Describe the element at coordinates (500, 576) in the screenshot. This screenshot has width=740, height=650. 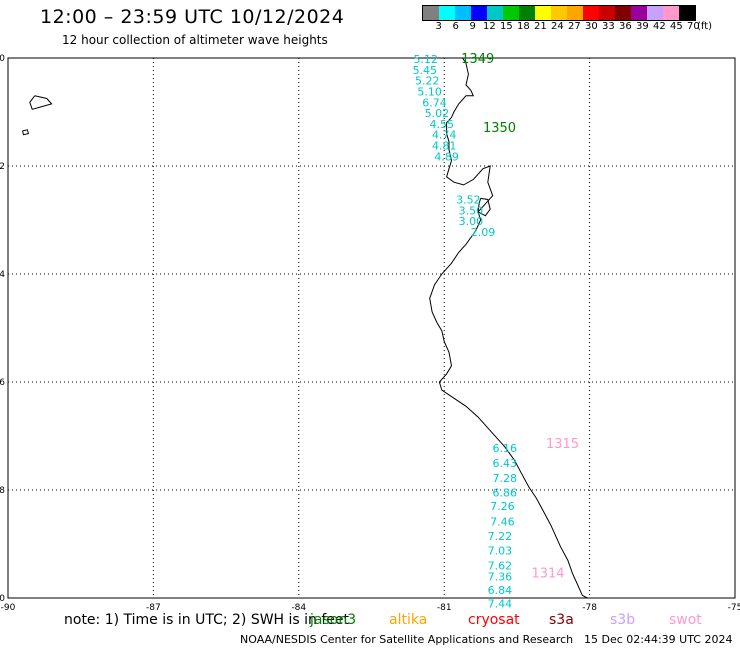
I see `wave-height-value: 7.36` at that location.